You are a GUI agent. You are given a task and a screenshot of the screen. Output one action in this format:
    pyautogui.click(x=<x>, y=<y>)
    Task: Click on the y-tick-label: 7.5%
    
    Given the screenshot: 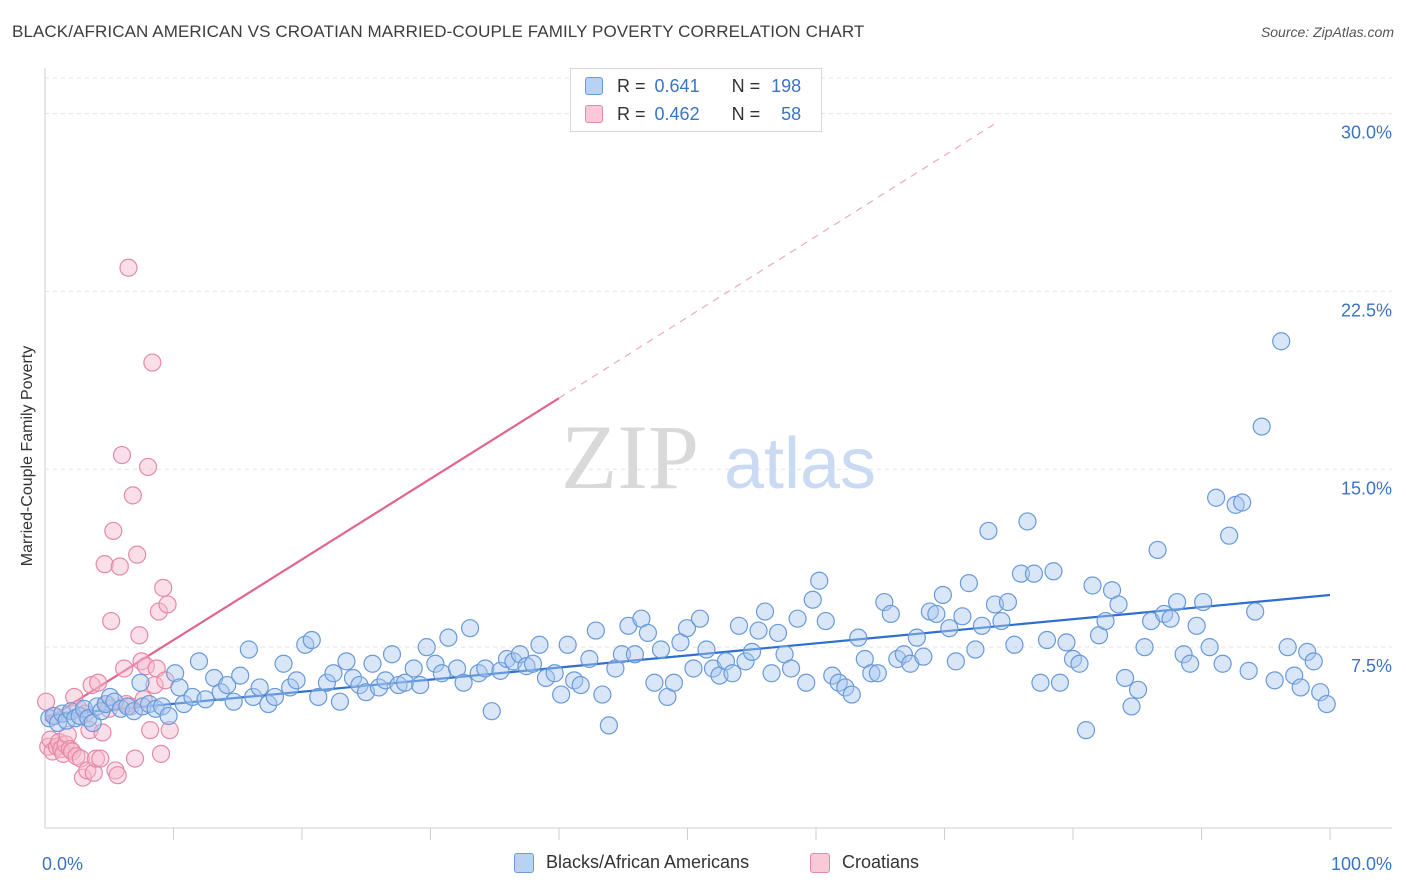 What is the action you would take?
    pyautogui.click(x=1371, y=666)
    